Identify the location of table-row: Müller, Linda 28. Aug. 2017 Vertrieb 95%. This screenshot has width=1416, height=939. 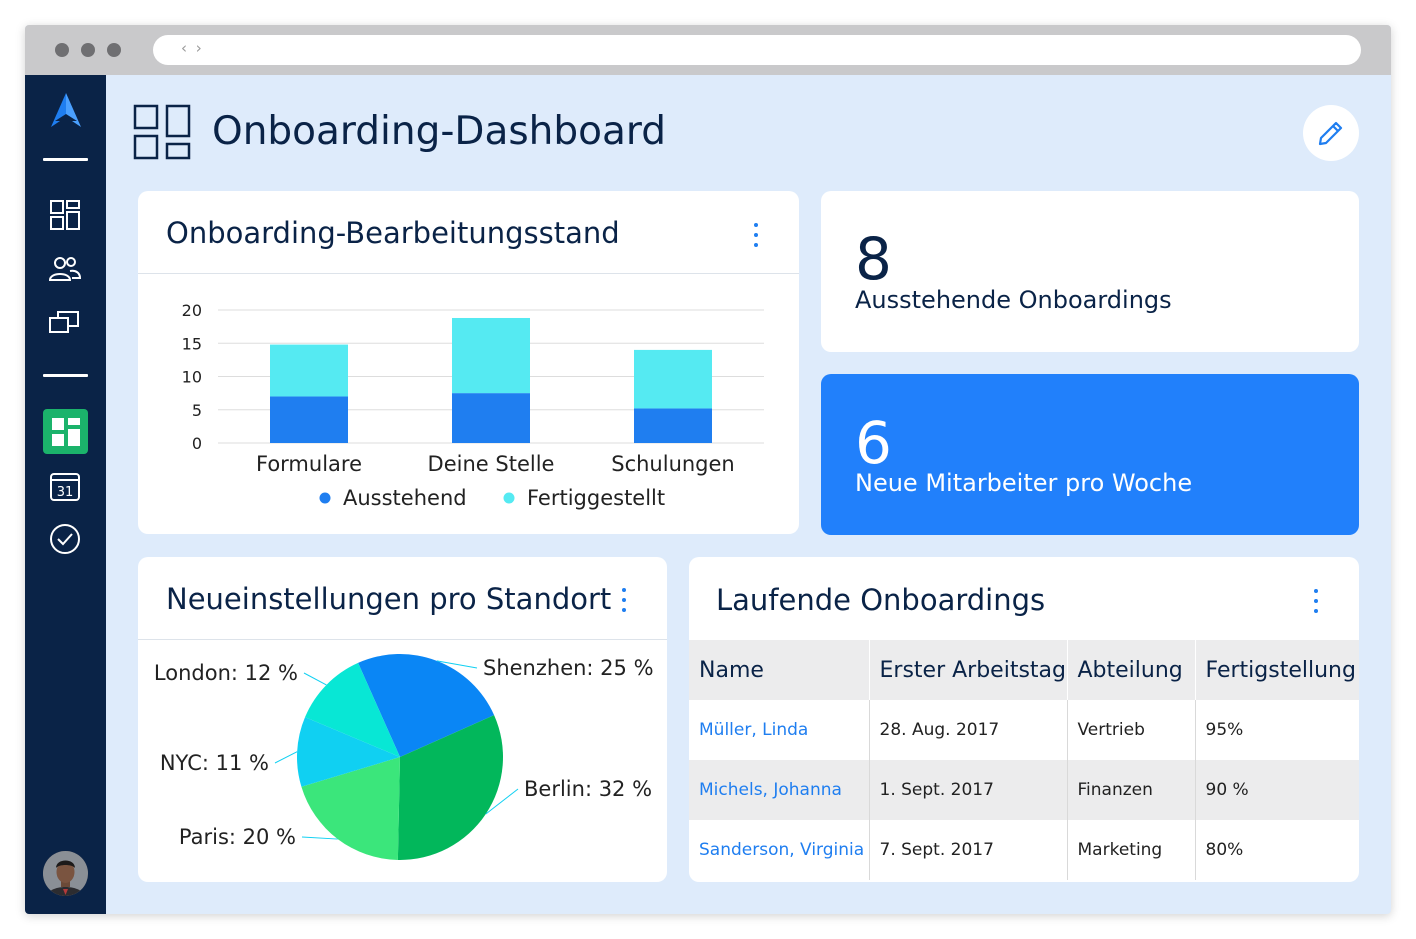
(1024, 730).